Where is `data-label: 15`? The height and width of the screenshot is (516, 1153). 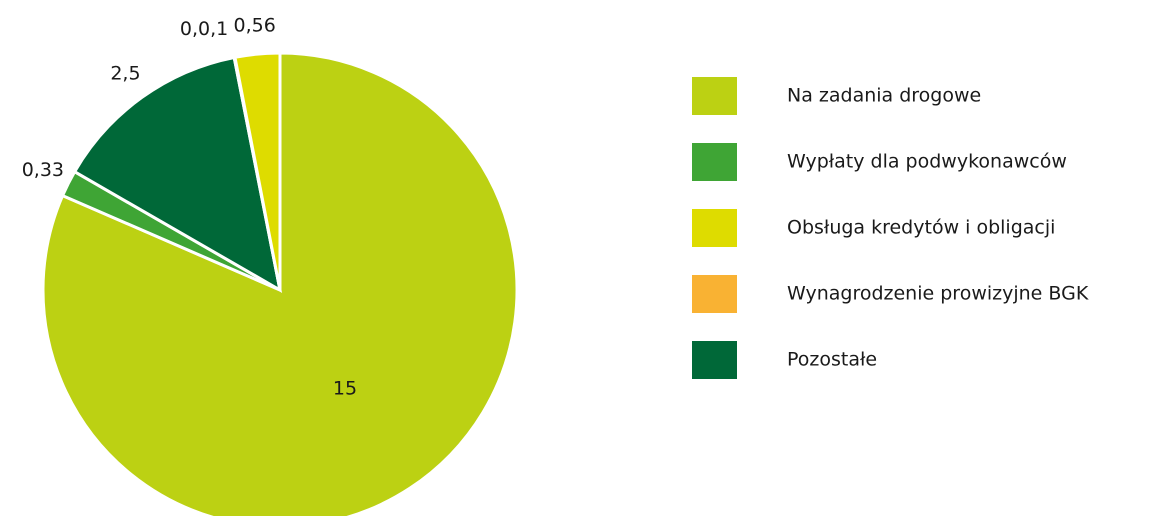 data-label: 15 is located at coordinates (345, 389).